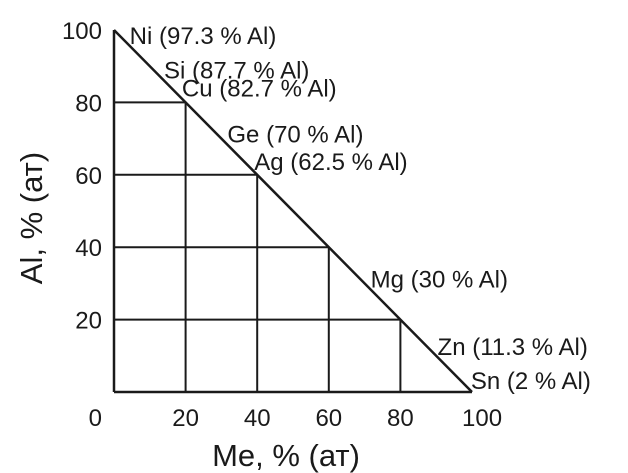 The height and width of the screenshot is (473, 628). I want to click on x-tick-label: 60, so click(328, 418).